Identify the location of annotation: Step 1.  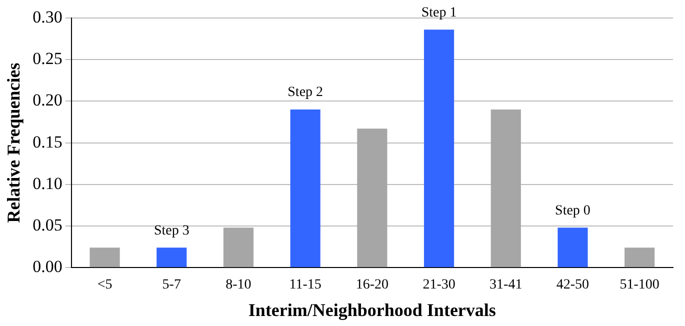
(439, 12).